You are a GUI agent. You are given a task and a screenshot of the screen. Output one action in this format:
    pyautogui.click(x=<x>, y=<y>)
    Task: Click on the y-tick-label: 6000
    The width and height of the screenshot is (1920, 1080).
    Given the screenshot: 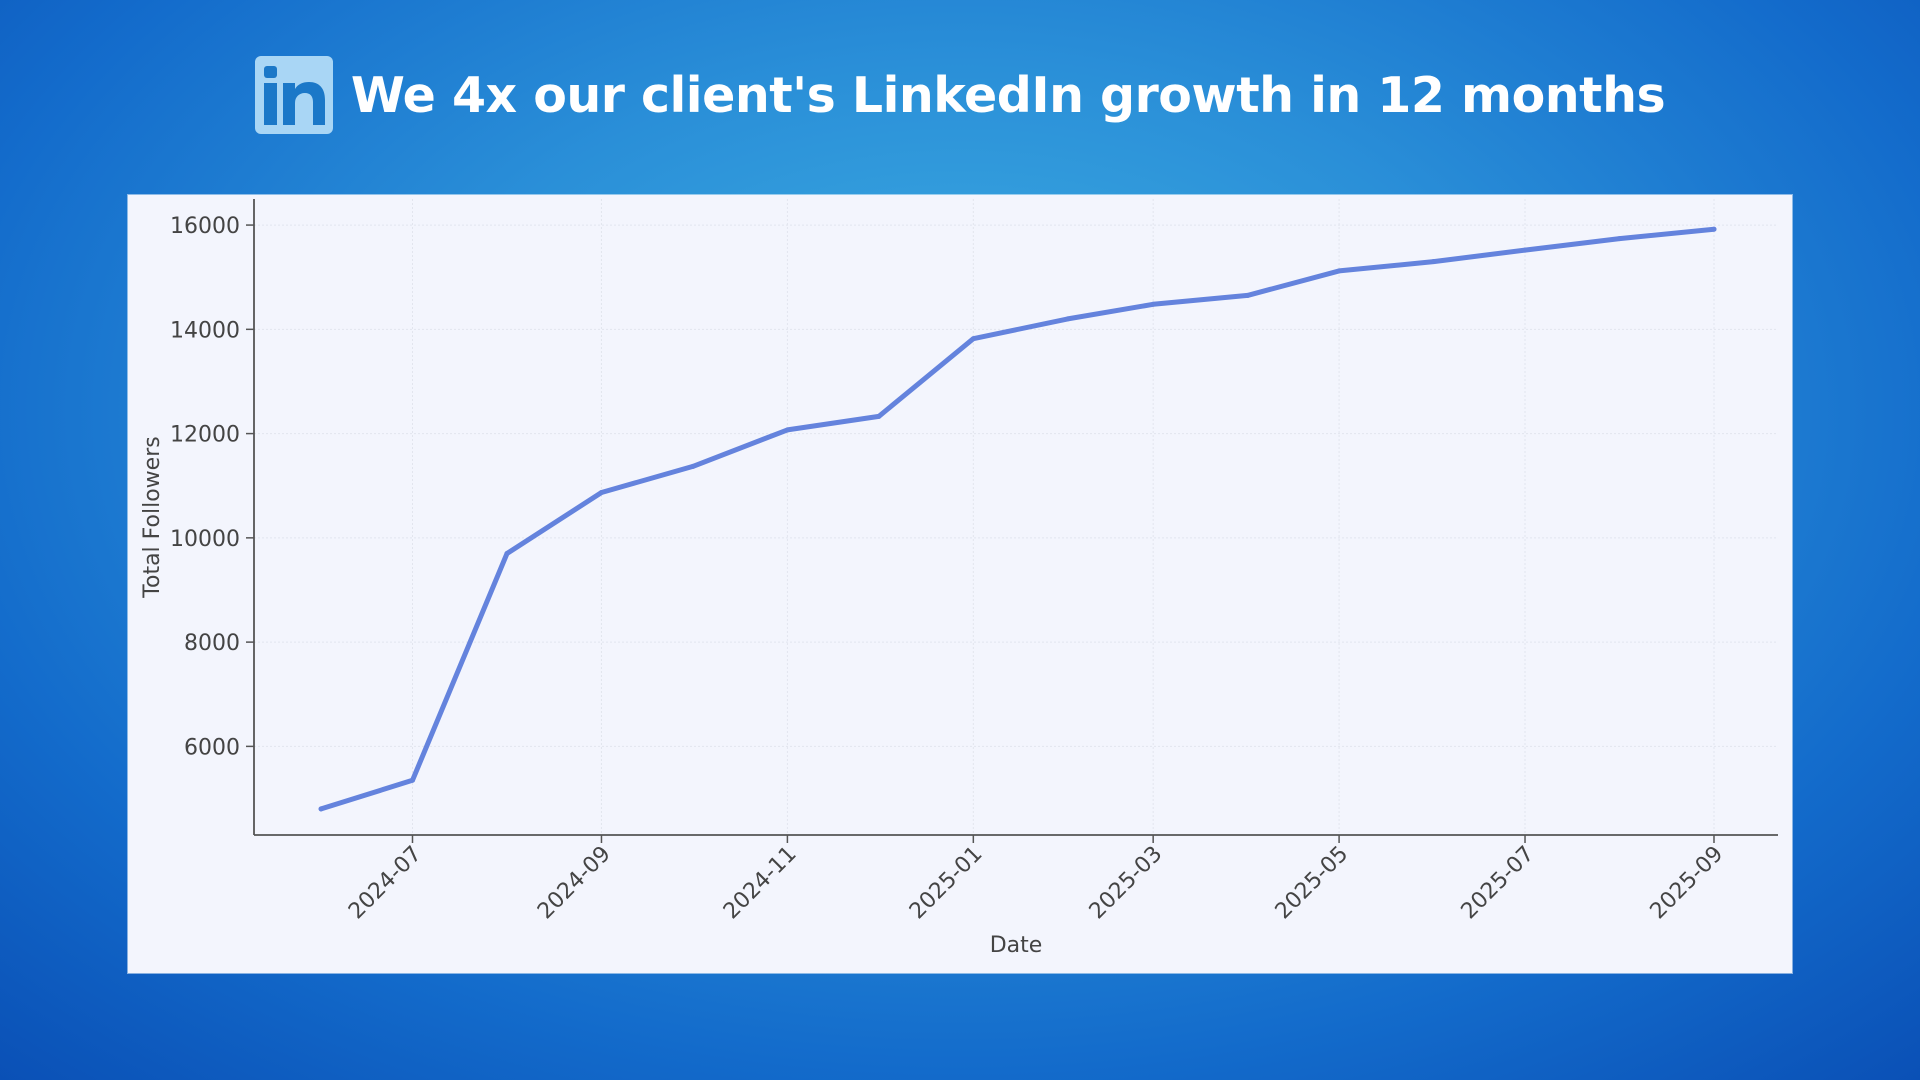 What is the action you would take?
    pyautogui.click(x=212, y=747)
    